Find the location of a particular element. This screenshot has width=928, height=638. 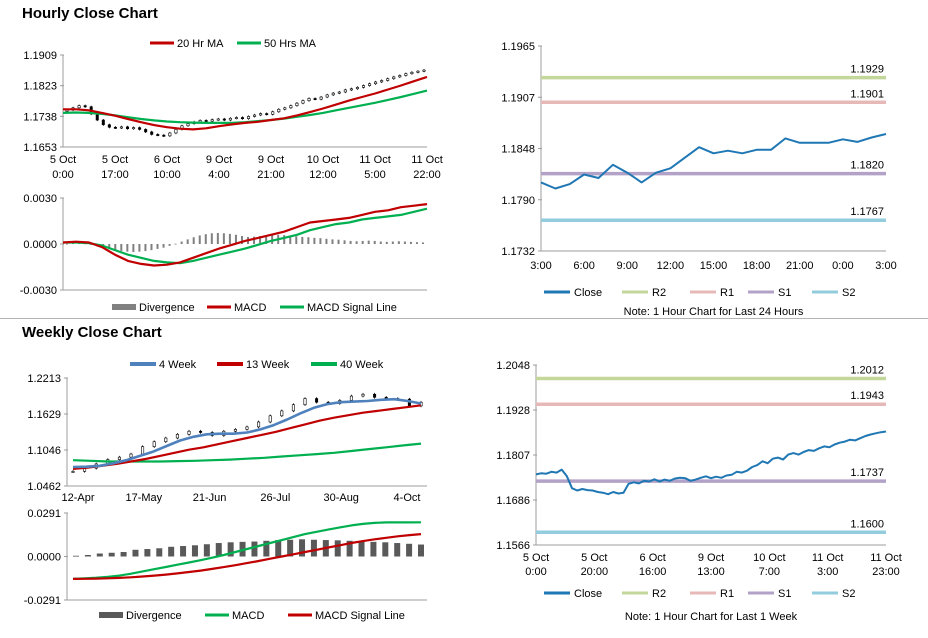

hourly-price-xtick: 12:00 is located at coordinates (323, 175).